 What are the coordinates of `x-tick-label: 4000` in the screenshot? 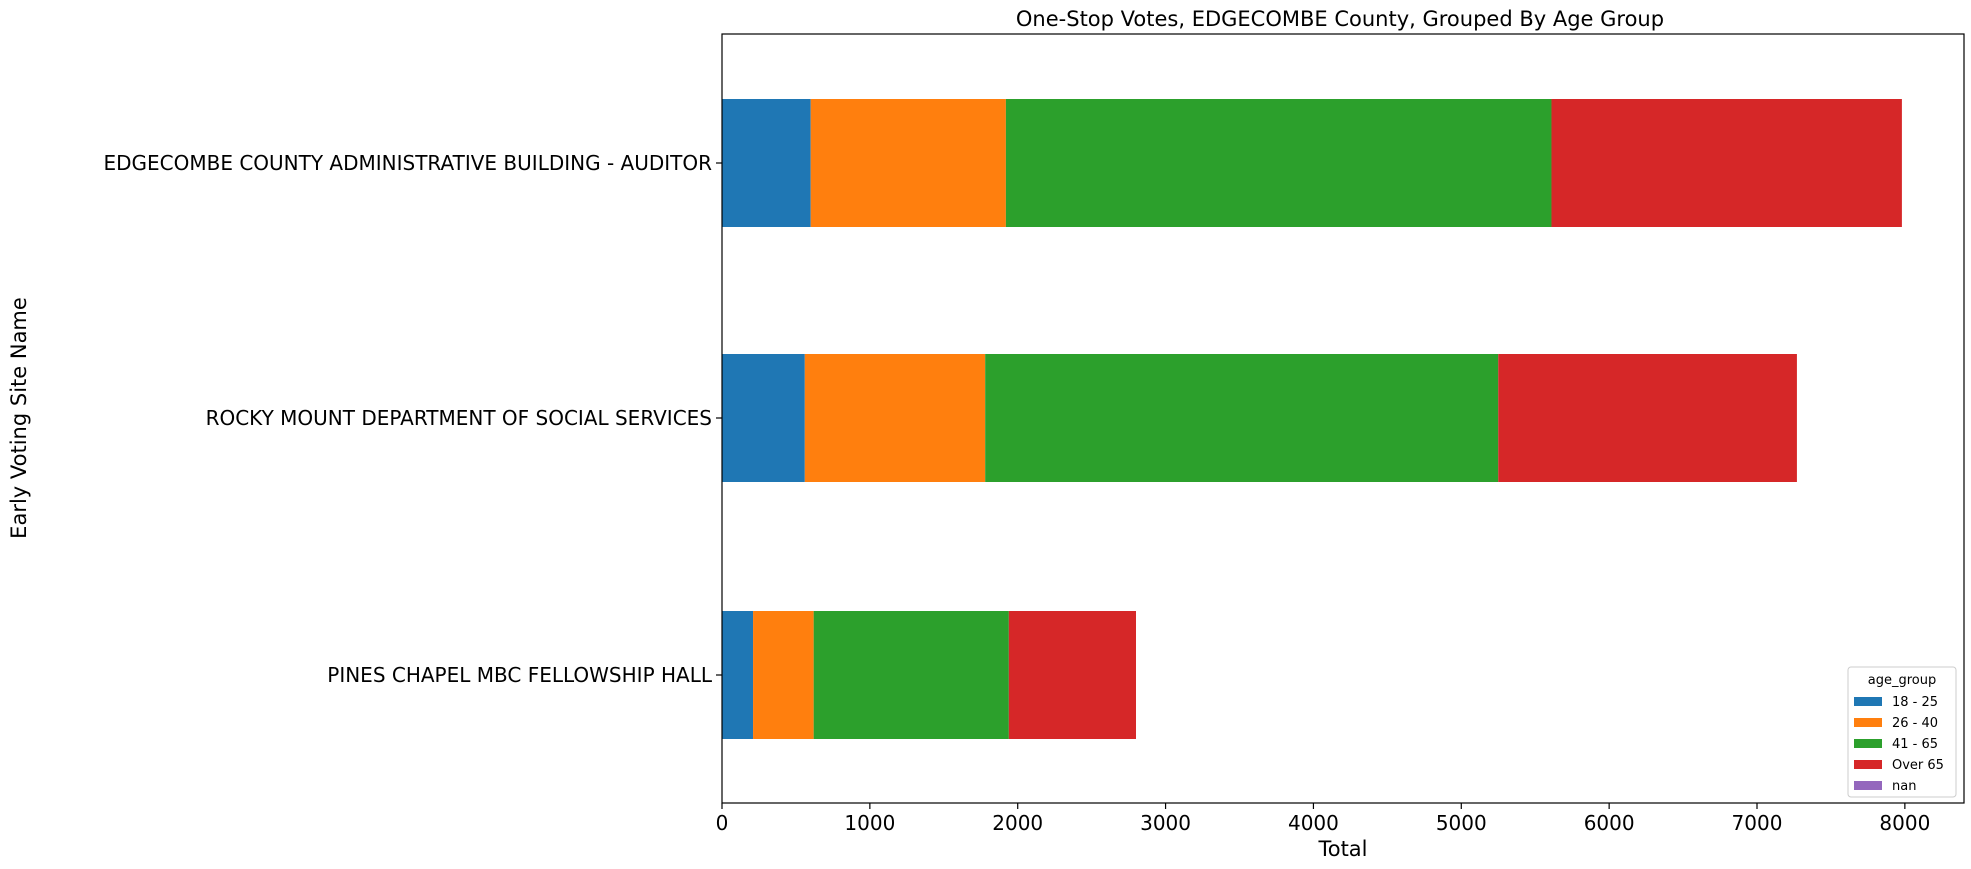 It's located at (1313, 823).